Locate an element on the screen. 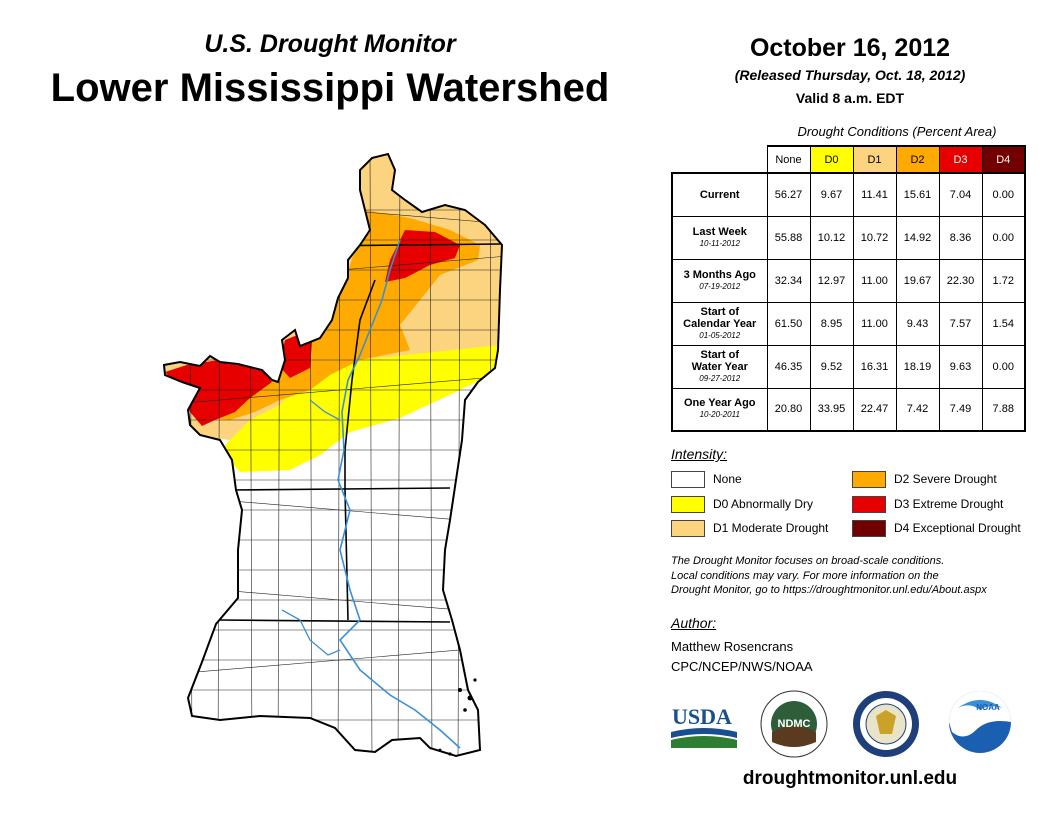 This screenshot has height=816, width=1056. legend-label: None is located at coordinates (727, 479).